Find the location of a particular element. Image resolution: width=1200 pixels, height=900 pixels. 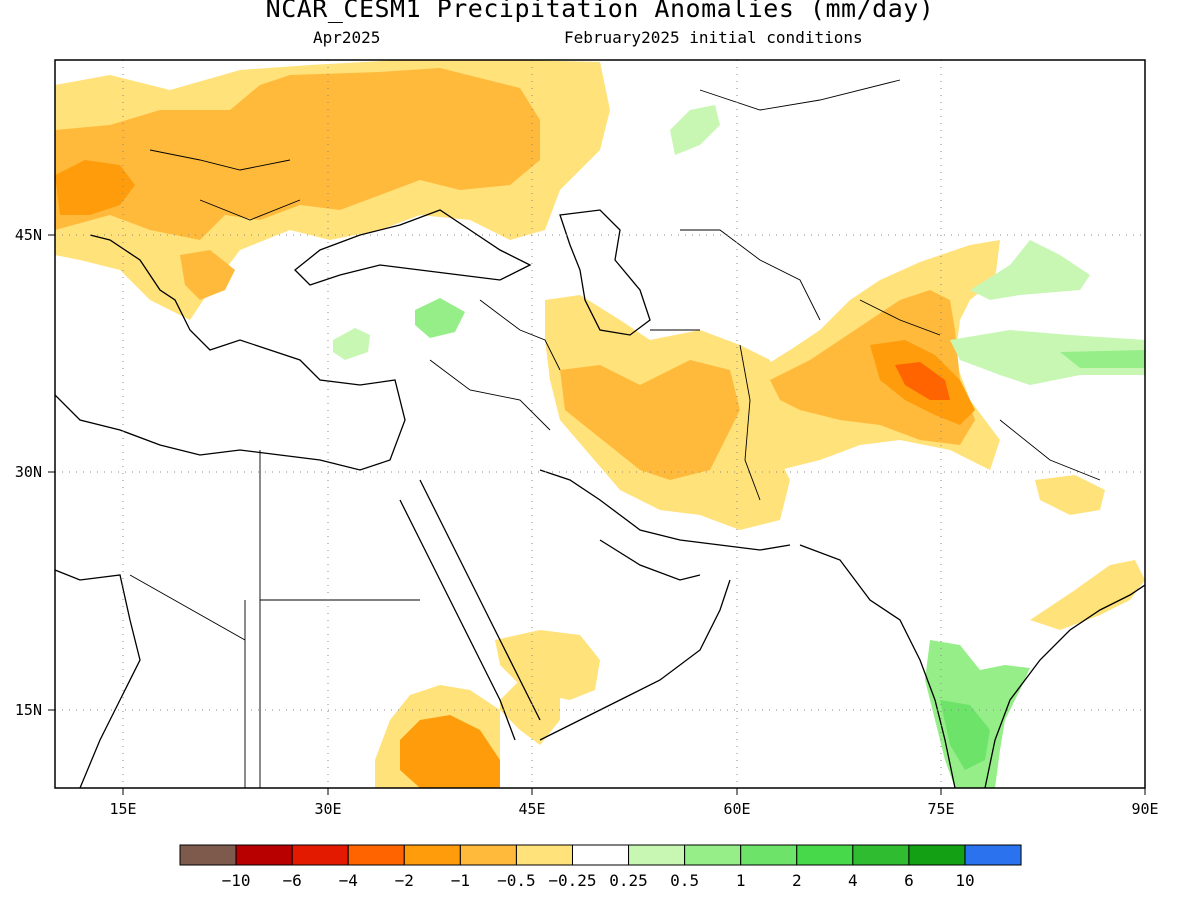

dry-region-nepal is located at coordinates (1070, 495).